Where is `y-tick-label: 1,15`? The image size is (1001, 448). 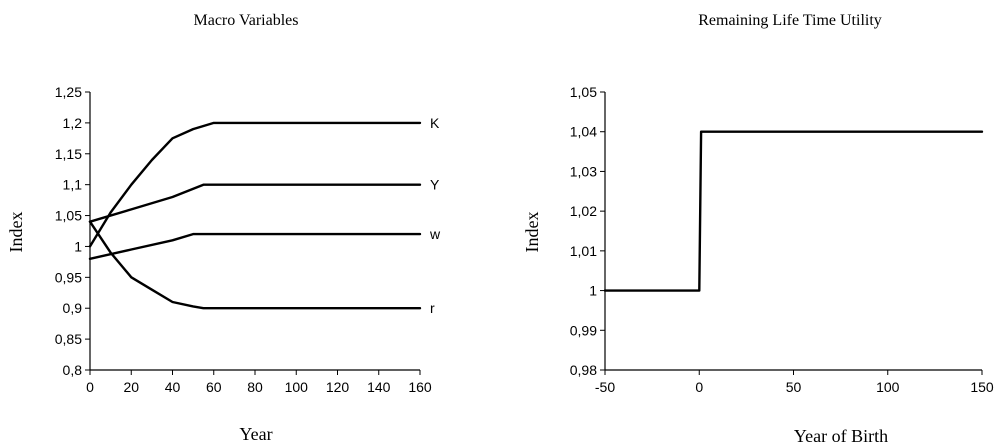 y-tick-label: 1,15 is located at coordinates (68, 154).